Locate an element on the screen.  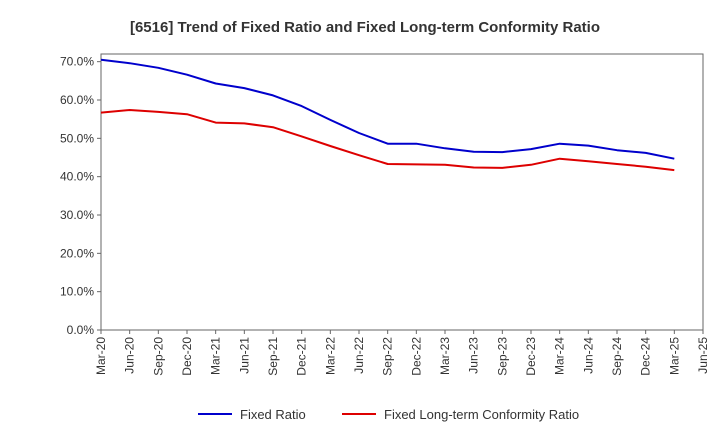
x-tick-label: Dec-21 is located at coordinates (302, 356).